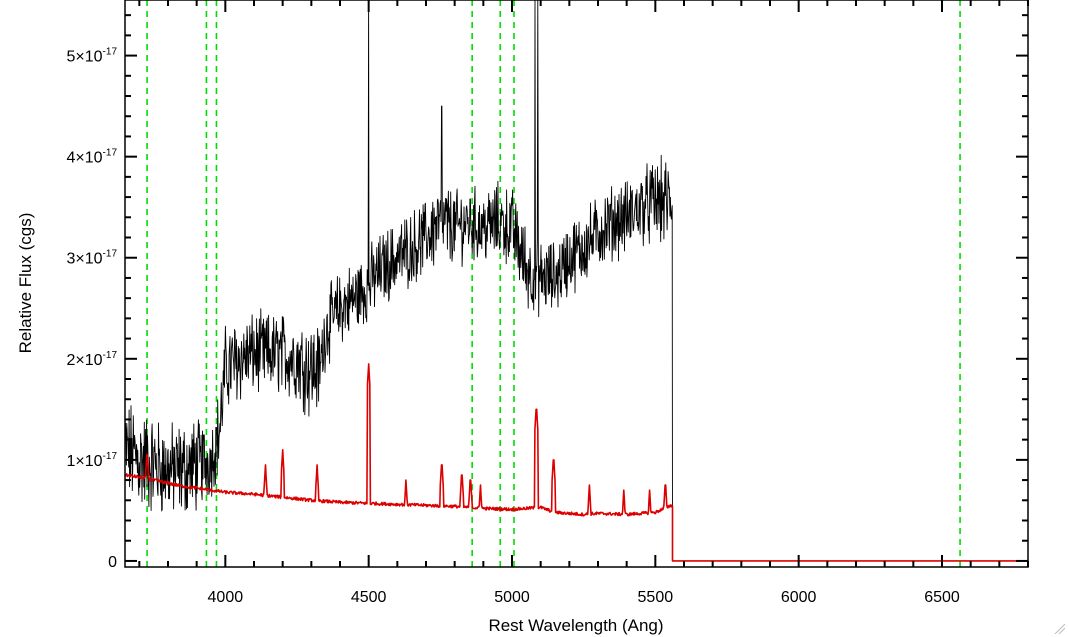 The image size is (1069, 637). What do you see at coordinates (25, 283) in the screenshot?
I see `y-axis-title: Relative Flux (cgs)` at bounding box center [25, 283].